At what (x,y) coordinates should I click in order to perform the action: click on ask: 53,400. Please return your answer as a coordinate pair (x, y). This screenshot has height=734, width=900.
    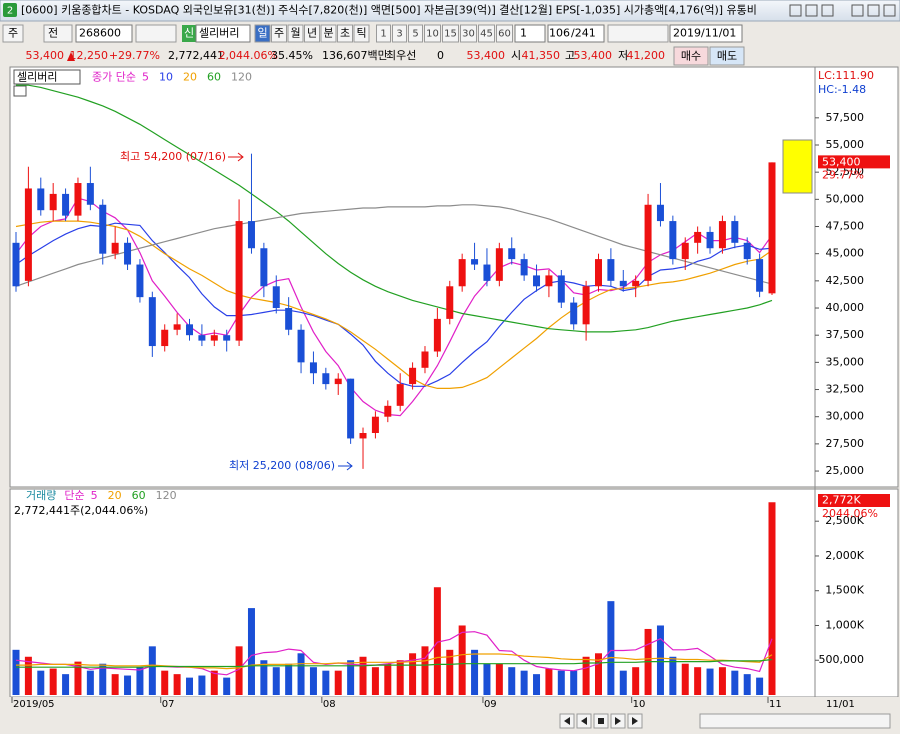
    Looking at the image, I should click on (486, 55).